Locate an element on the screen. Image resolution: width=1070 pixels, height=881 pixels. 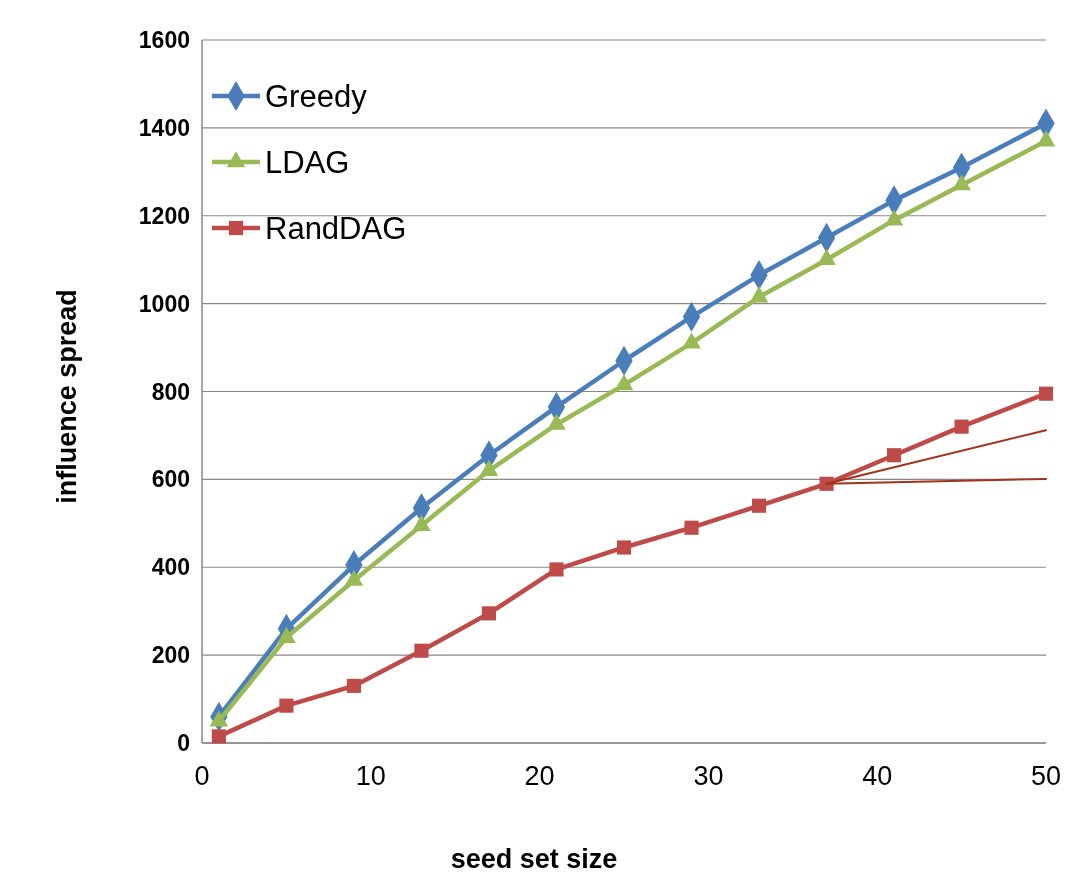
y-axis-title: influence spread is located at coordinates (67, 396).